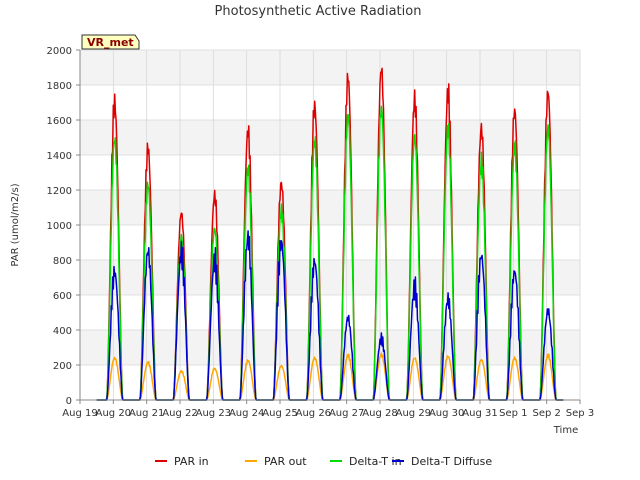 This screenshot has height=480, width=640. I want to click on x-tick-label: Aug 27, so click(346, 413).